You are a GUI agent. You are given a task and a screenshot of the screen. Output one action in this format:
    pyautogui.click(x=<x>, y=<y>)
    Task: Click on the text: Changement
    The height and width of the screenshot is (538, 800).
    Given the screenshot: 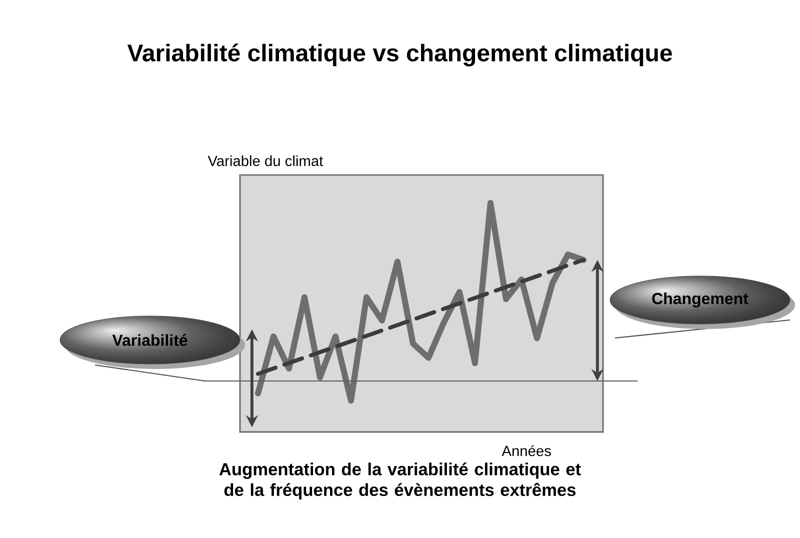 What is the action you would take?
    pyautogui.click(x=700, y=300)
    